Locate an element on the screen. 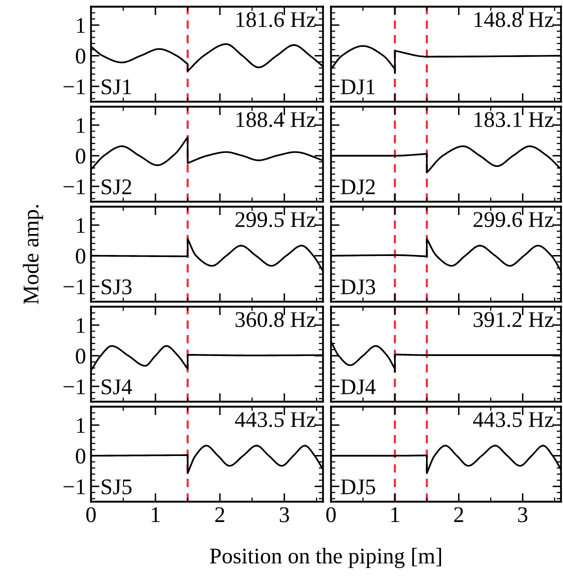 The height and width of the screenshot is (576, 563). annotation: 299.6 Hz is located at coordinates (514, 220).